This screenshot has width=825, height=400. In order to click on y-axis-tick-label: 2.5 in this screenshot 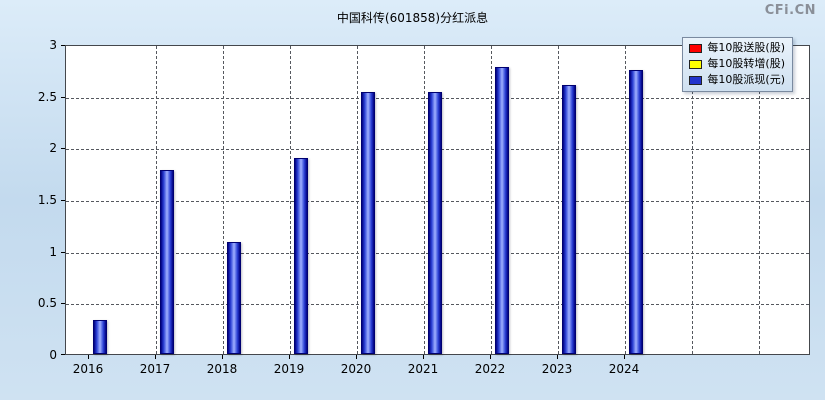, I will do `click(47, 96)`.